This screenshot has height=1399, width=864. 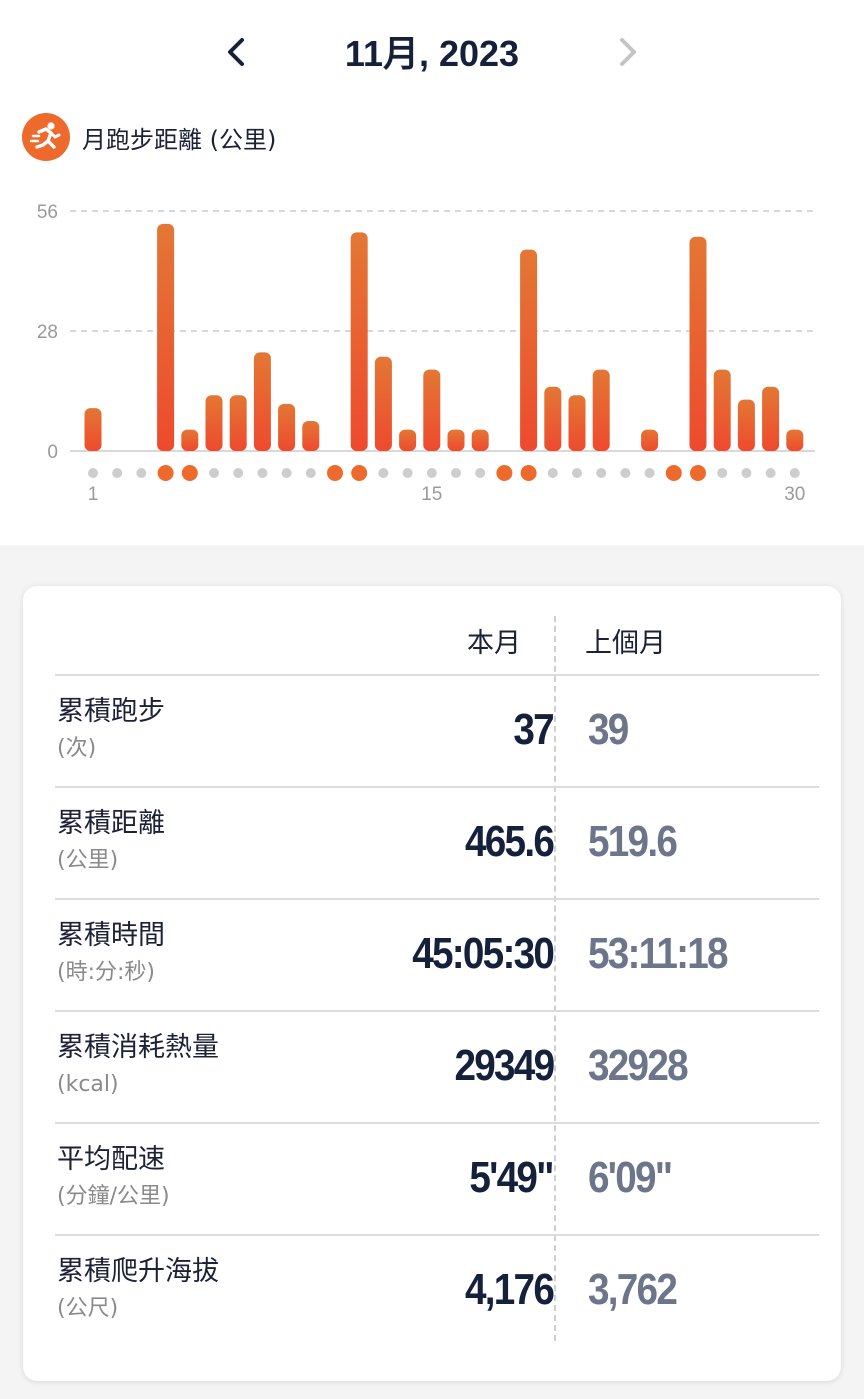 I want to click on x-tick-label: 15, so click(x=431, y=494).